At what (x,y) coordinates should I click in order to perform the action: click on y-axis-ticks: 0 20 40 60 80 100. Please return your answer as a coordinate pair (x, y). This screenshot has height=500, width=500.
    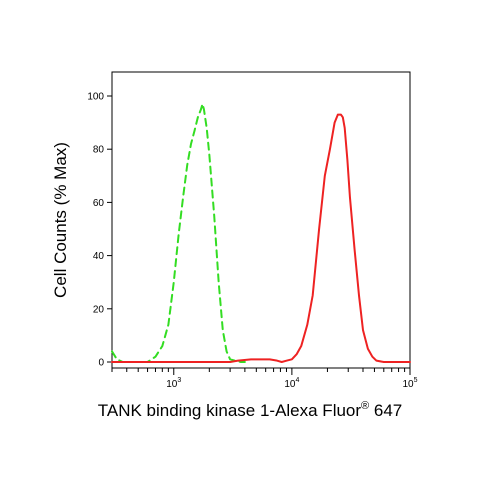
    Looking at the image, I should click on (99, 230).